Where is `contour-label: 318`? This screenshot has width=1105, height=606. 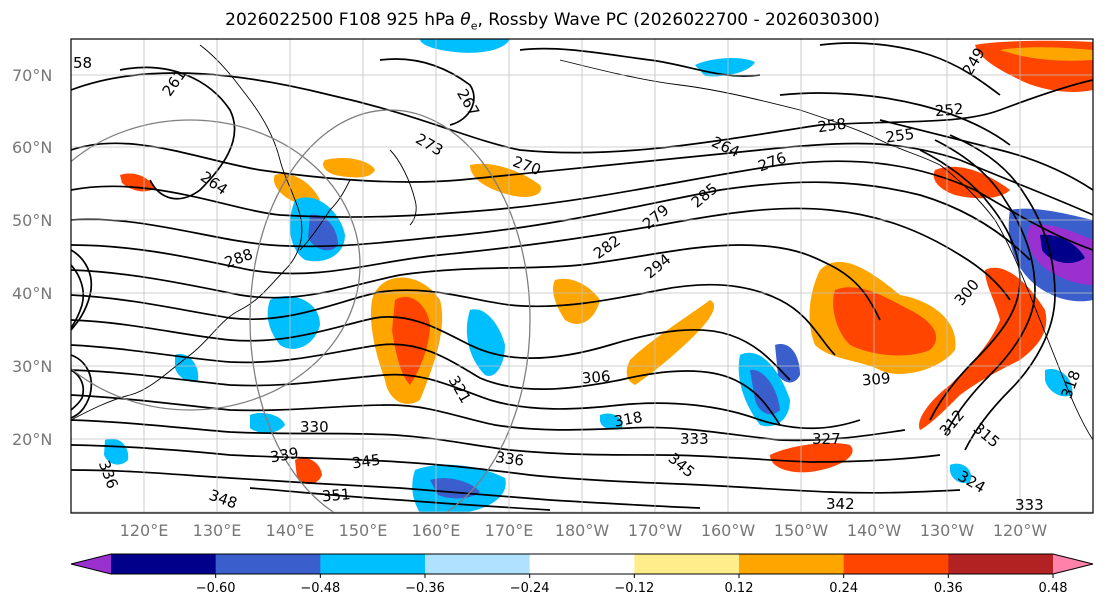 contour-label: 318 is located at coordinates (628, 419).